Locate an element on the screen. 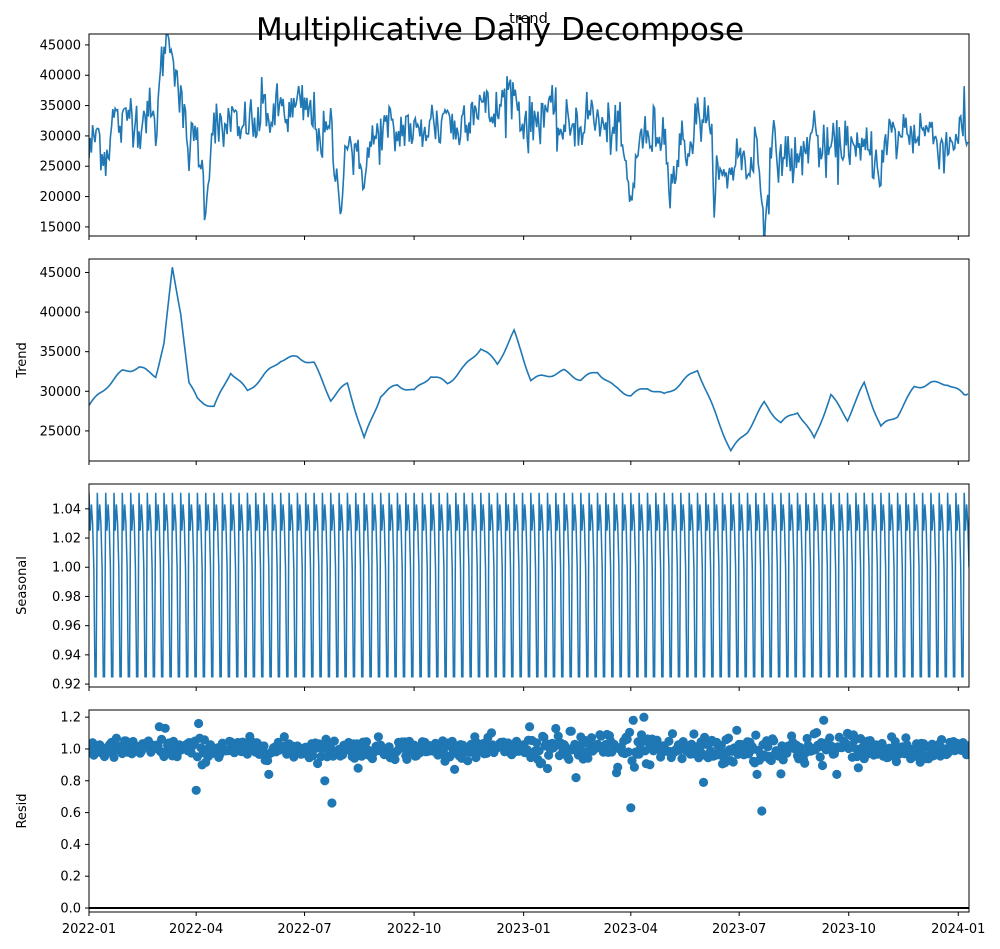  top-panel-title: trend is located at coordinates (528, 19).